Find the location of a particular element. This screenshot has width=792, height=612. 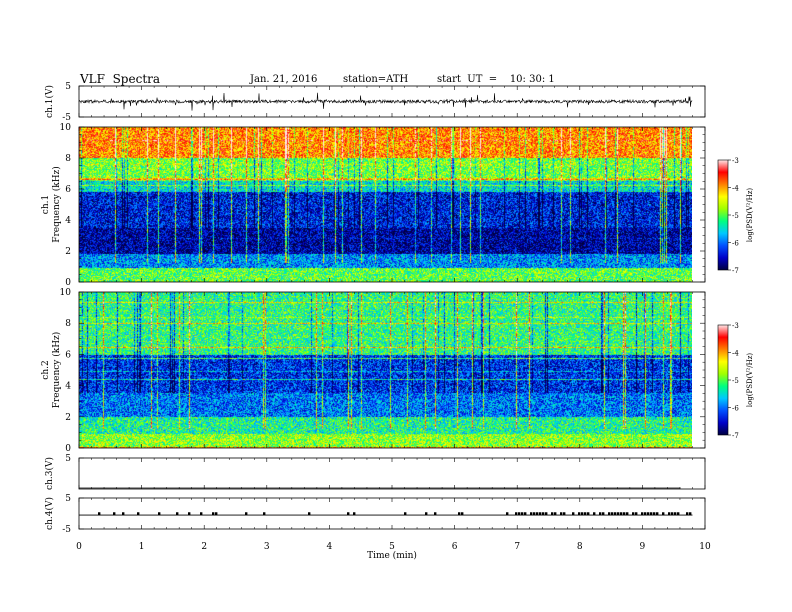

xtick-label: 7 is located at coordinates (517, 547).